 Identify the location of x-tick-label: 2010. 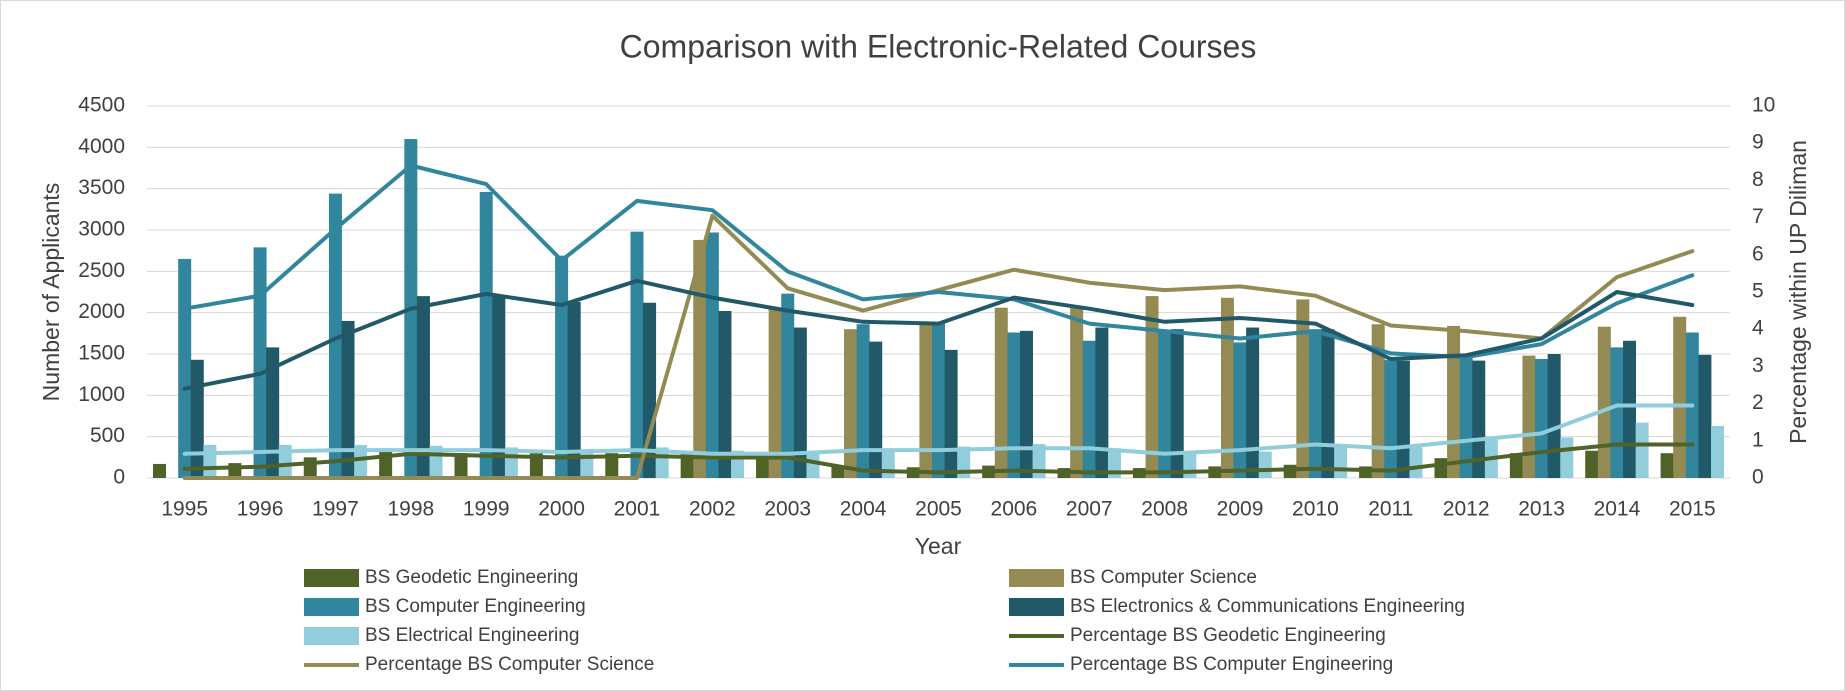
(1315, 509).